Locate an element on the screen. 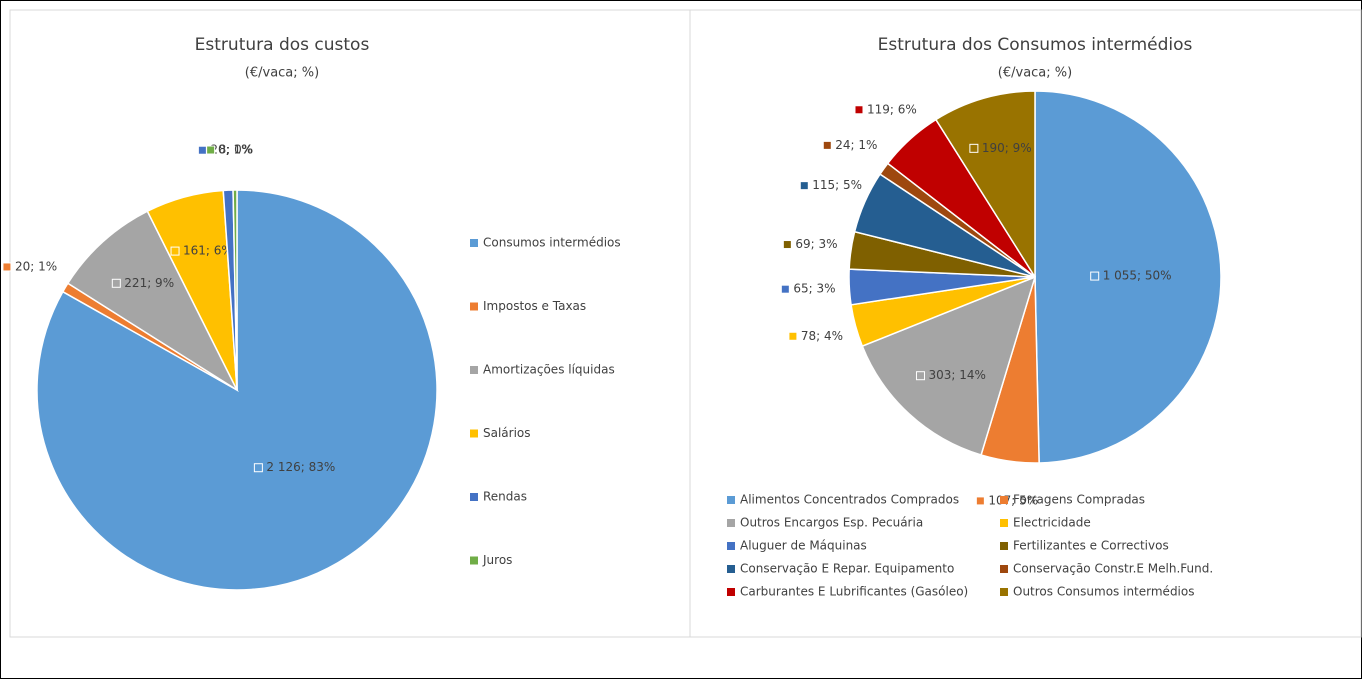  chart-title: Estrutura dos Consumos intermédios is located at coordinates (1035, 45).